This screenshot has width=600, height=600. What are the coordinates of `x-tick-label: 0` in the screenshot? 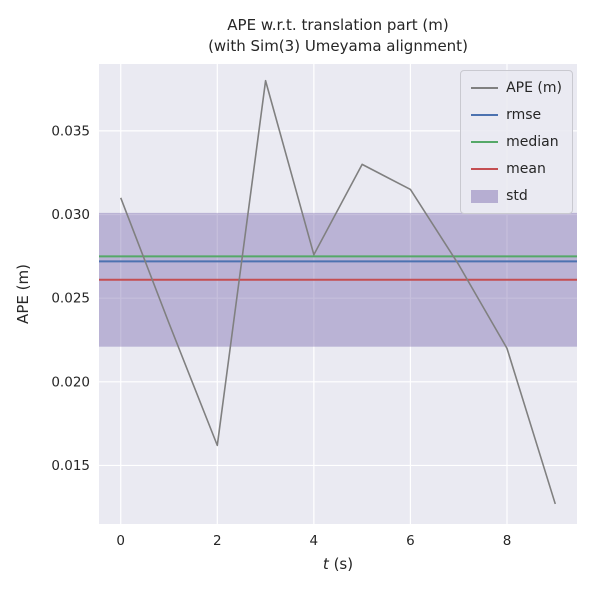 It's located at (120, 541).